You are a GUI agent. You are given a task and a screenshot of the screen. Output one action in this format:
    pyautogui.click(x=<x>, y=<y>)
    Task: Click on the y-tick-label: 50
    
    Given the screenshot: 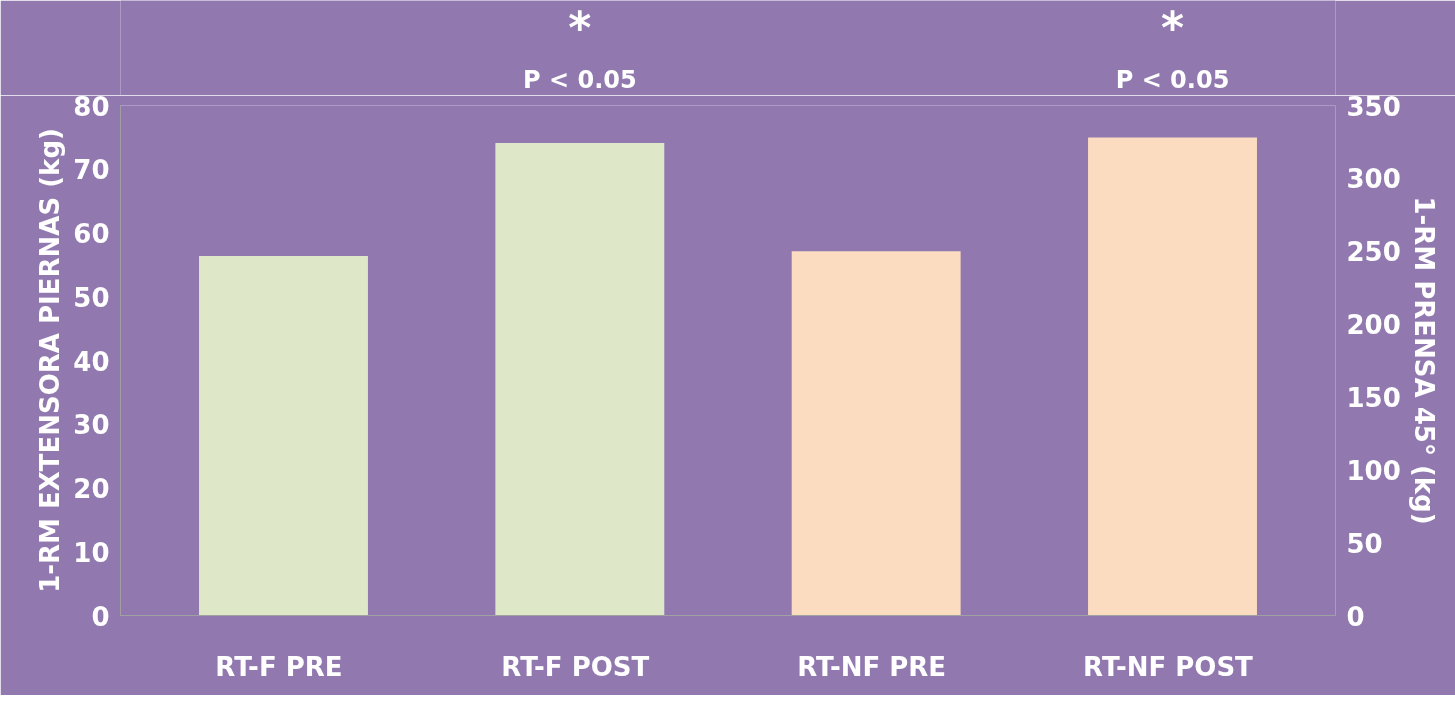 What is the action you would take?
    pyautogui.click(x=91, y=297)
    